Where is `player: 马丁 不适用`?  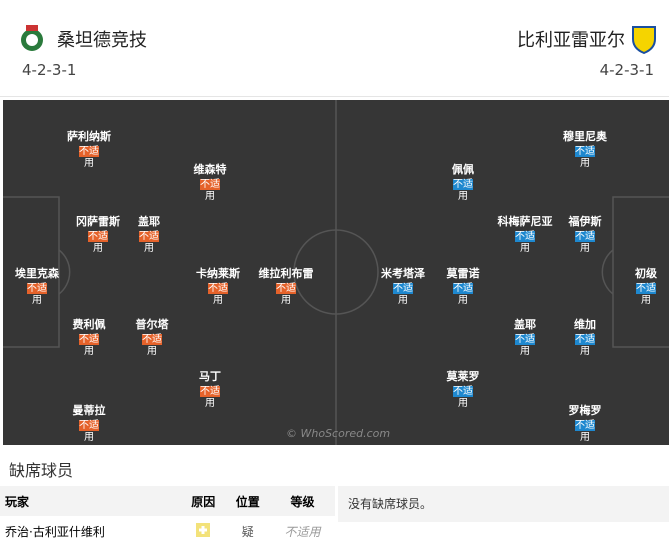 player: 马丁 不适用 is located at coordinates (210, 389).